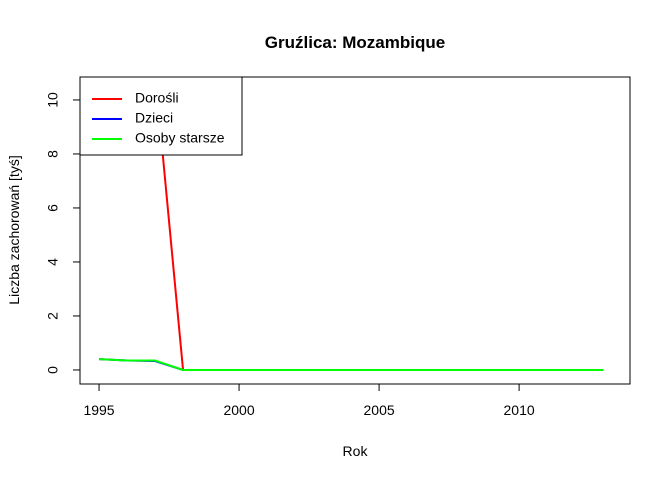  Describe the element at coordinates (53, 316) in the screenshot. I see `y-tick-label: 2` at that location.